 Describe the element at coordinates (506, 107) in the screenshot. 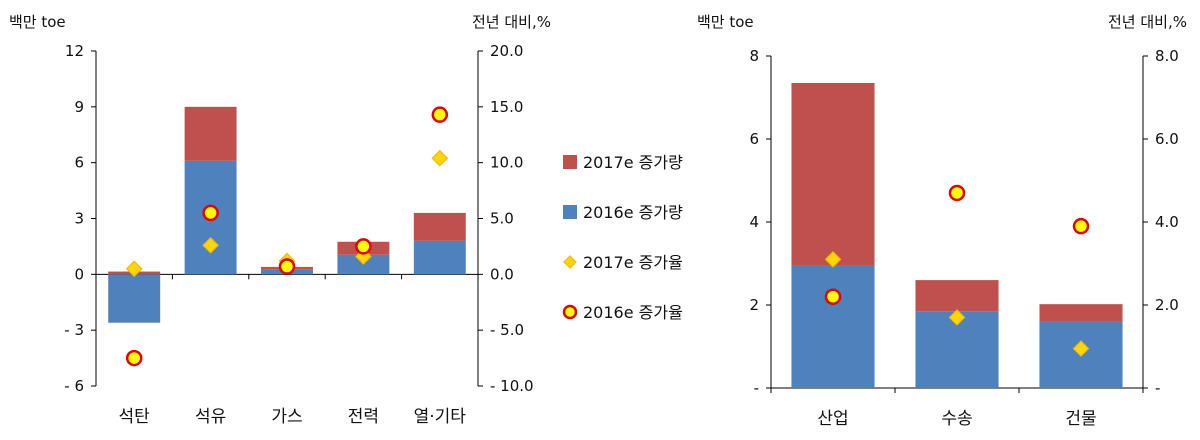

I see `right-tick-label: 15.0` at that location.